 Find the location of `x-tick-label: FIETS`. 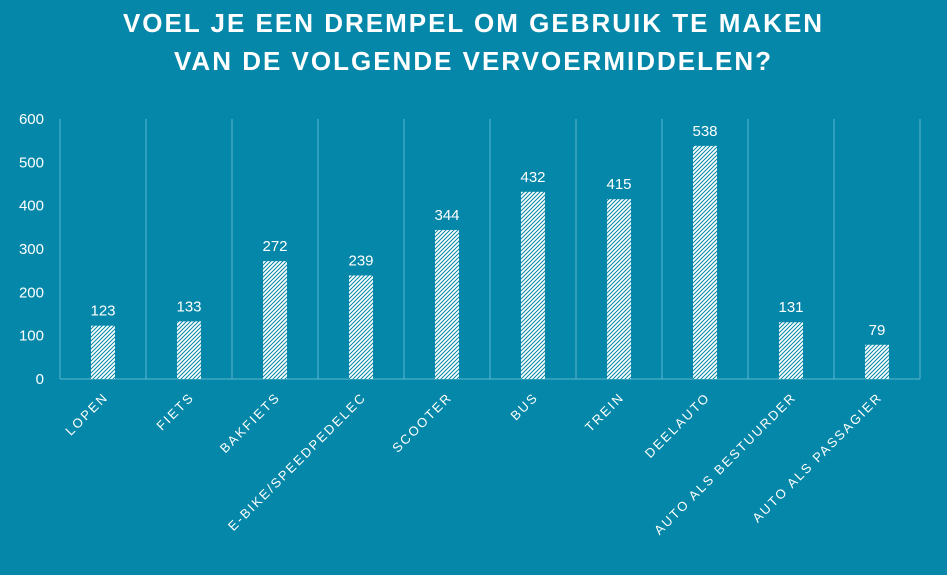

x-tick-label: FIETS is located at coordinates (175, 412).